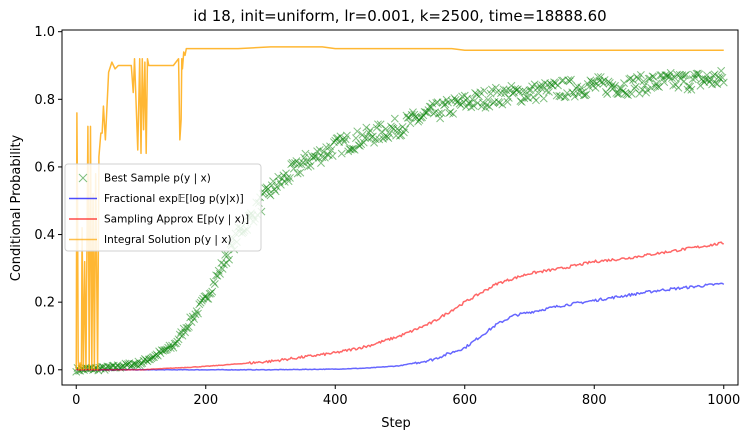  Describe the element at coordinates (44, 100) in the screenshot. I see `y-tick-label: 0.8` at that location.